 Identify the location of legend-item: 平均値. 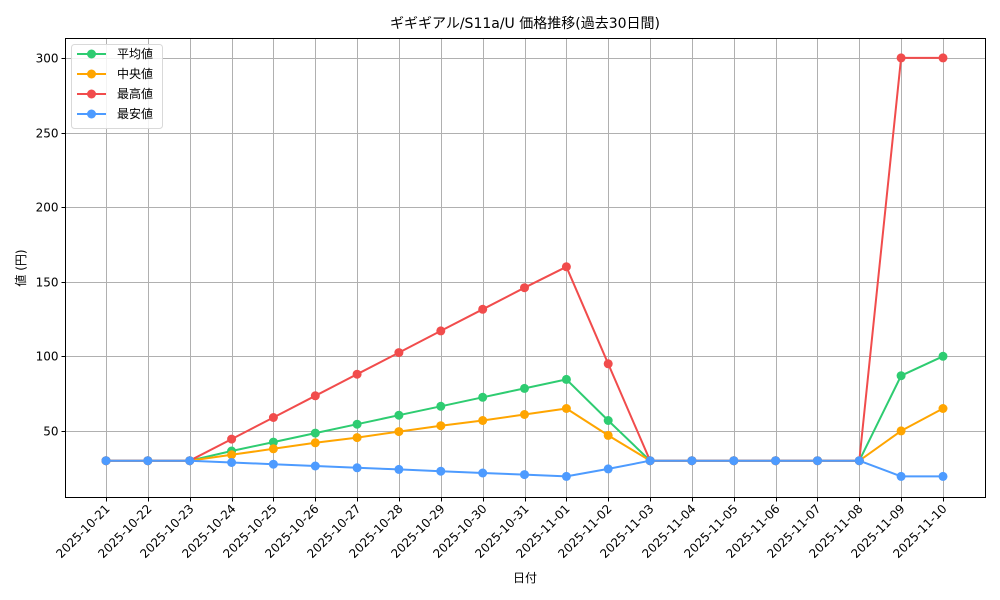
(115, 53).